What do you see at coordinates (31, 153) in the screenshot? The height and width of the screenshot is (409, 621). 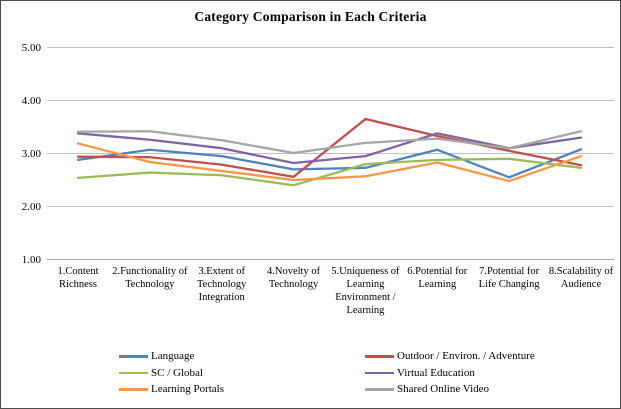 I see `y-tick-label-3.00: 3.00` at bounding box center [31, 153].